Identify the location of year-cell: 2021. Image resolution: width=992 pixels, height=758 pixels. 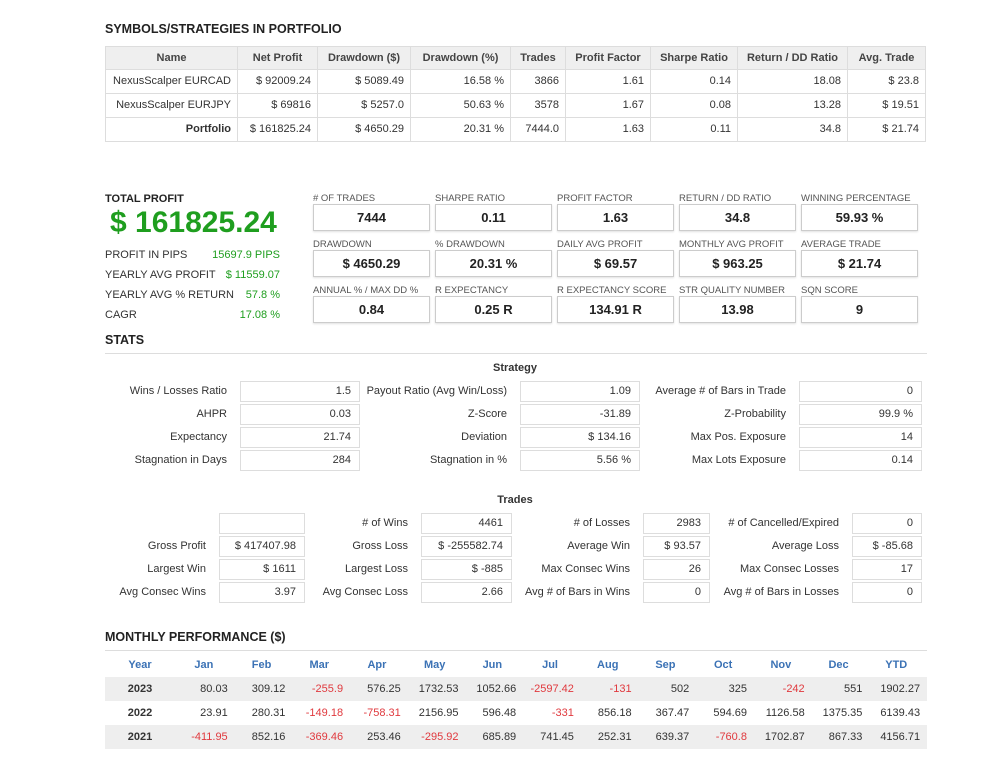
(140, 737).